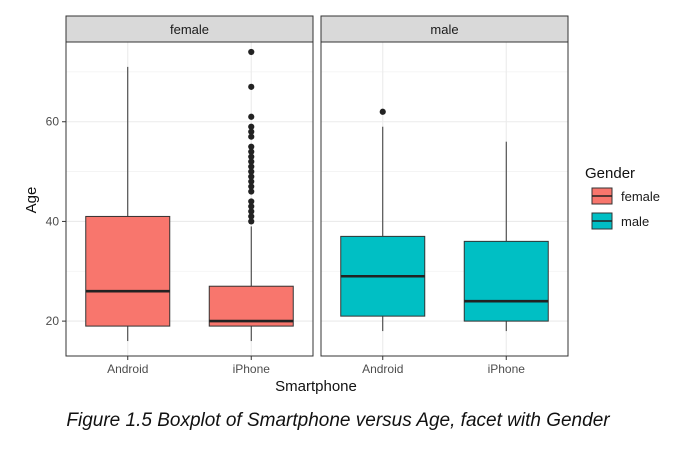 This screenshot has height=449, width=676. What do you see at coordinates (506, 236) in the screenshot?
I see `box-male-iPhone` at bounding box center [506, 236].